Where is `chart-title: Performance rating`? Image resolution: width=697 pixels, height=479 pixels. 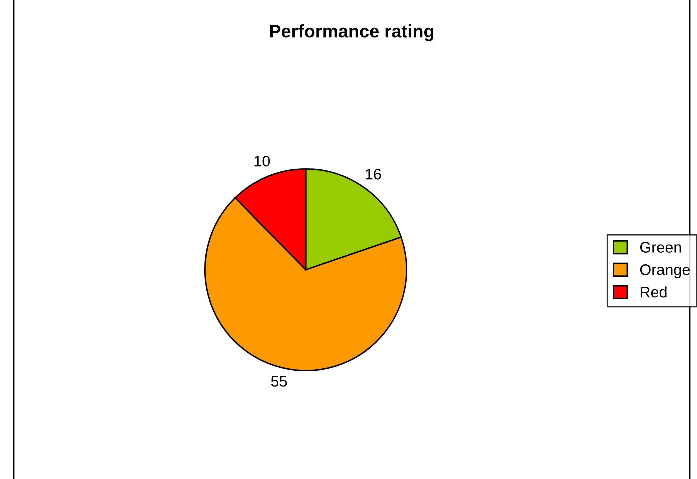
chart-title: Performance rating is located at coordinates (352, 33).